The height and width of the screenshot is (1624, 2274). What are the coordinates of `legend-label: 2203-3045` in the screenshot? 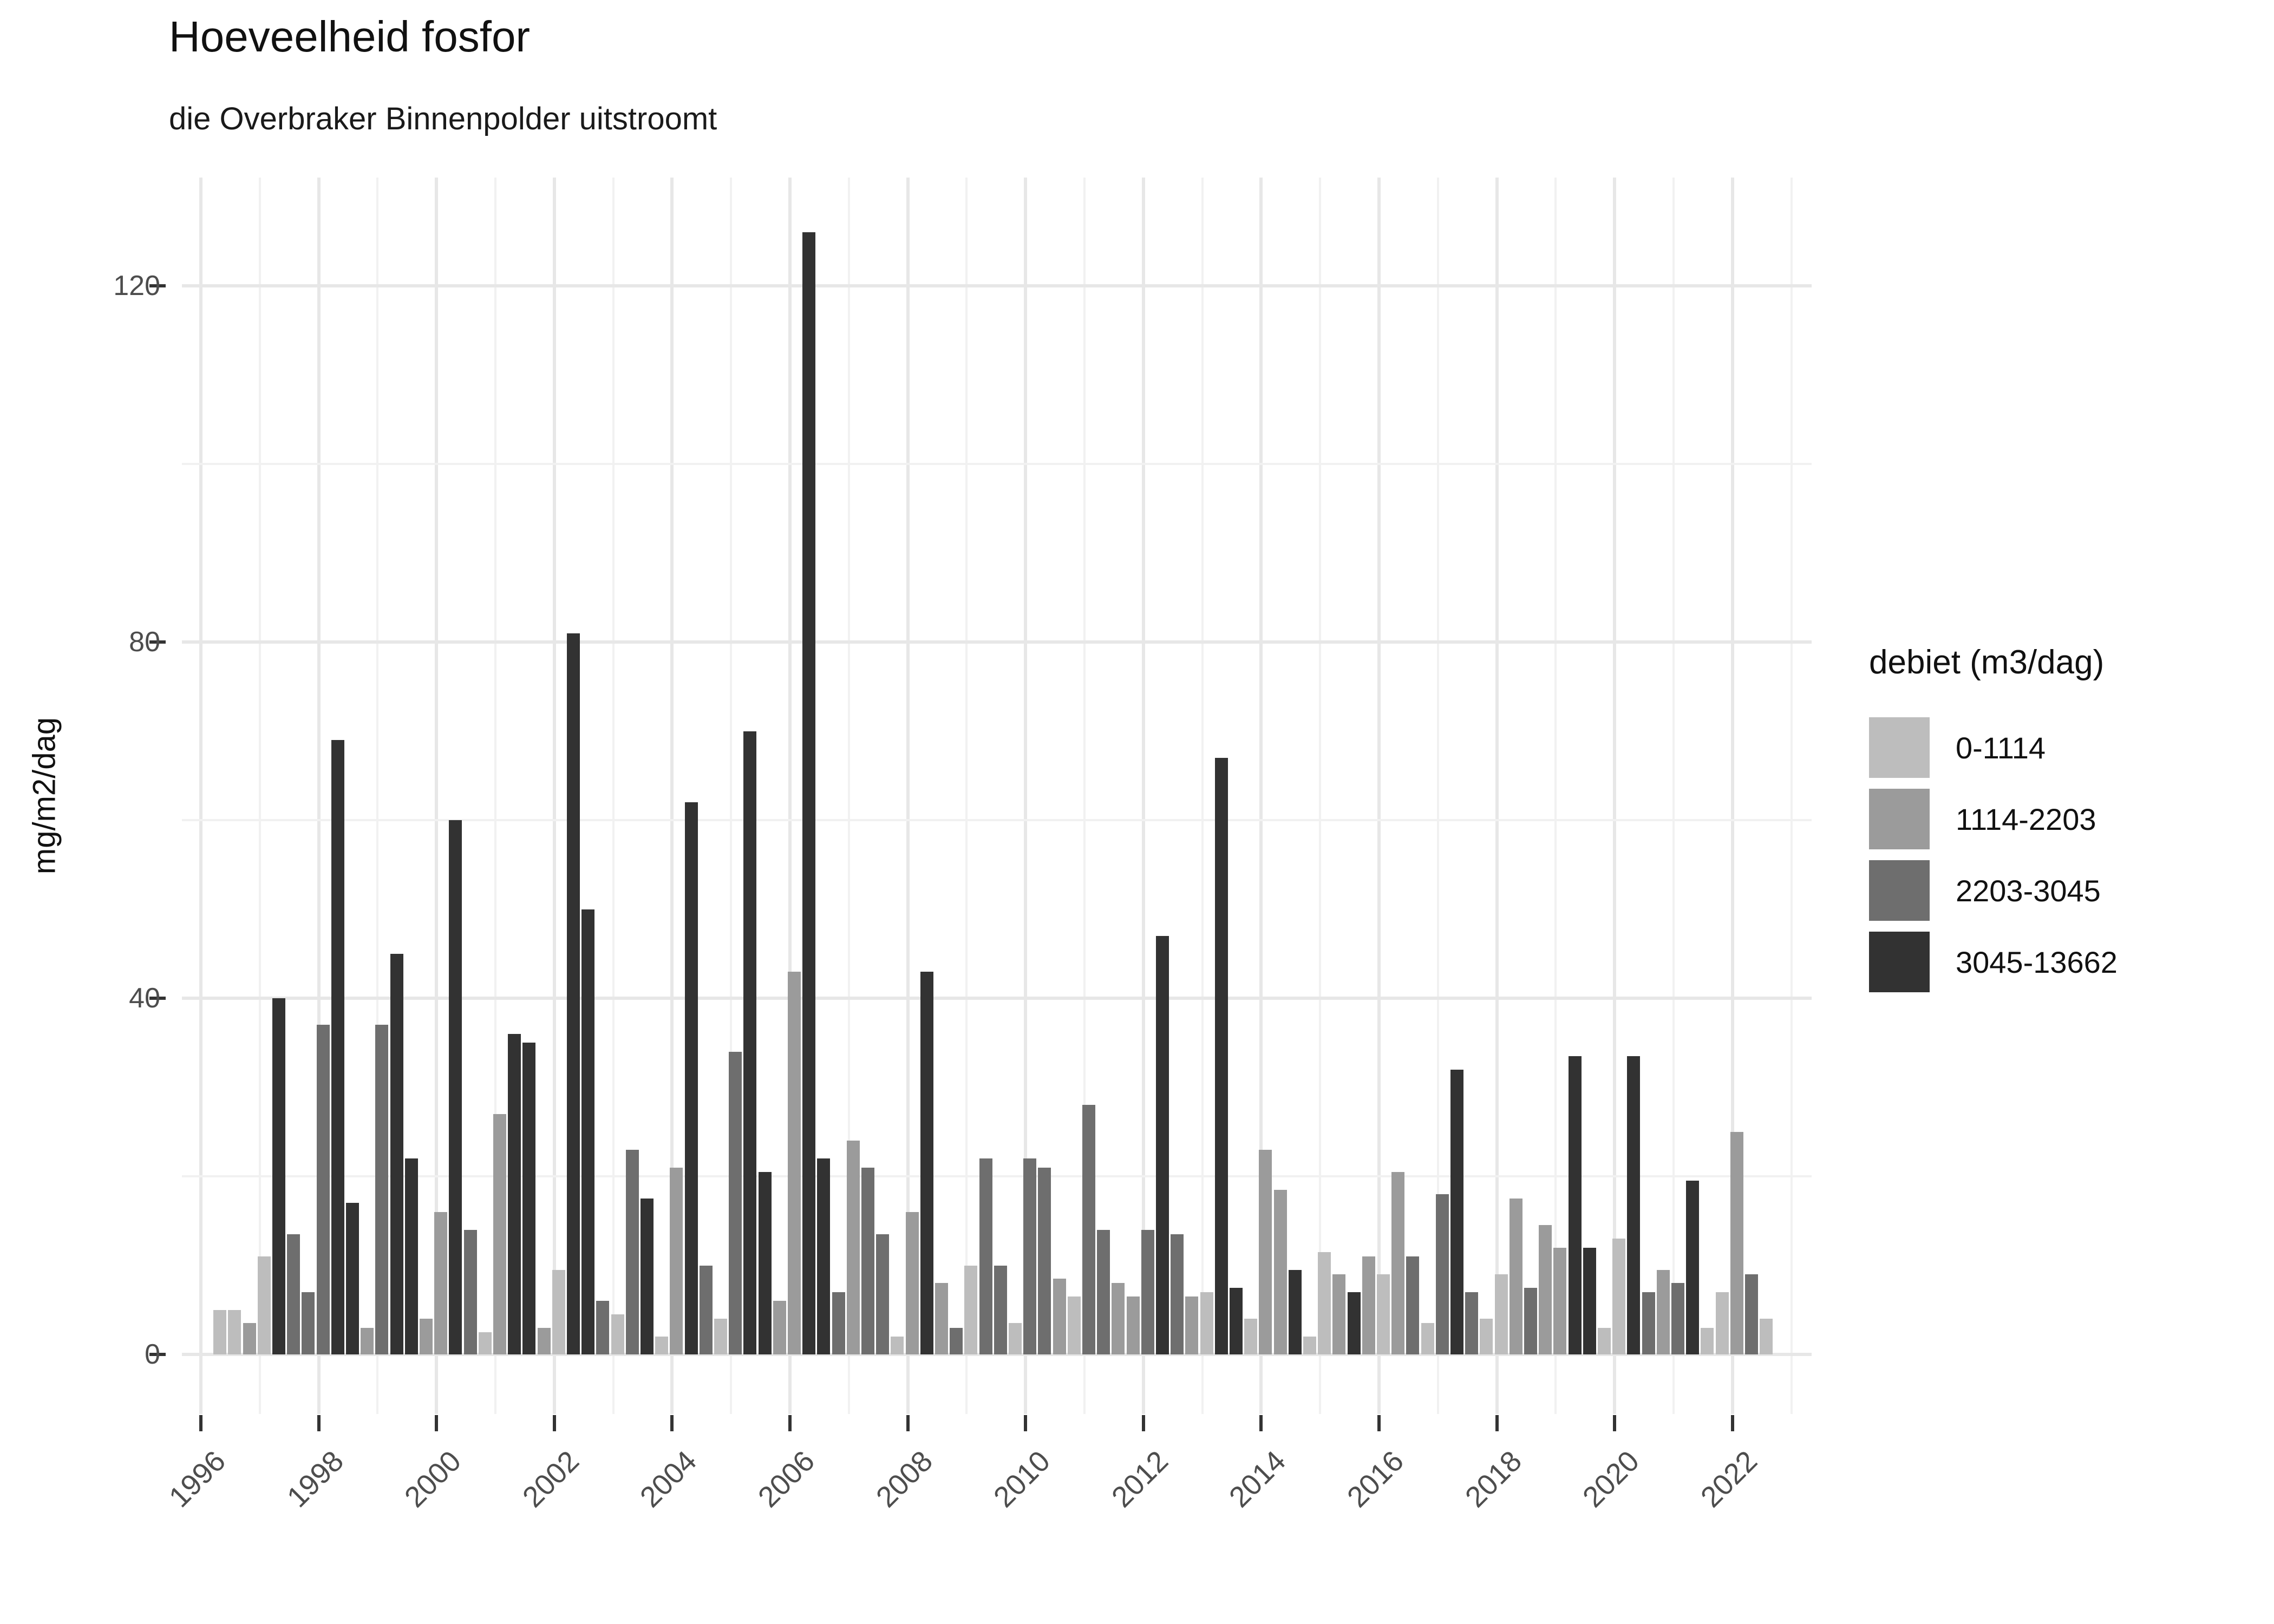 It's located at (2029, 890).